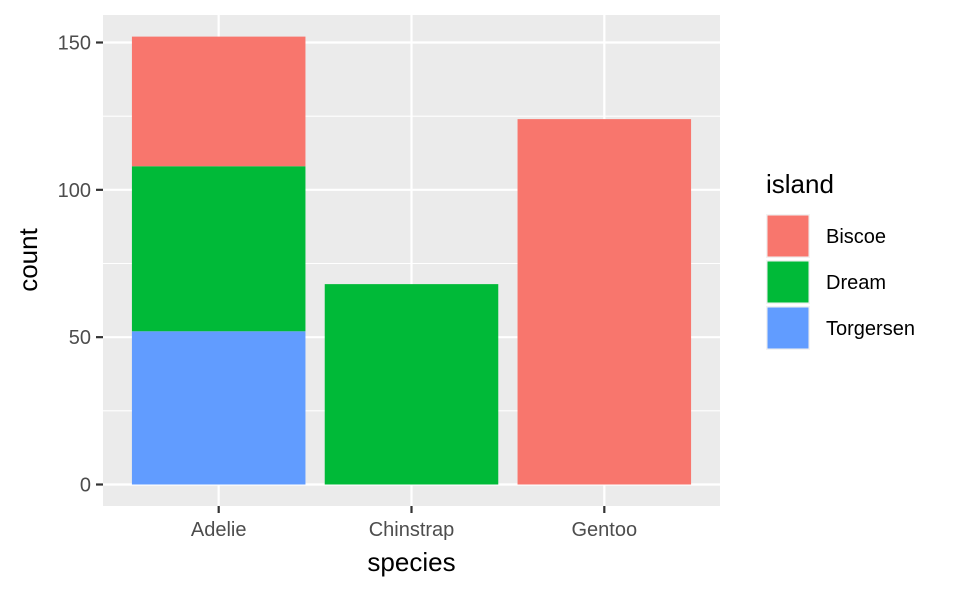 This screenshot has height=593, width=960. What do you see at coordinates (788, 328) in the screenshot?
I see `legend-key-torgersen` at bounding box center [788, 328].